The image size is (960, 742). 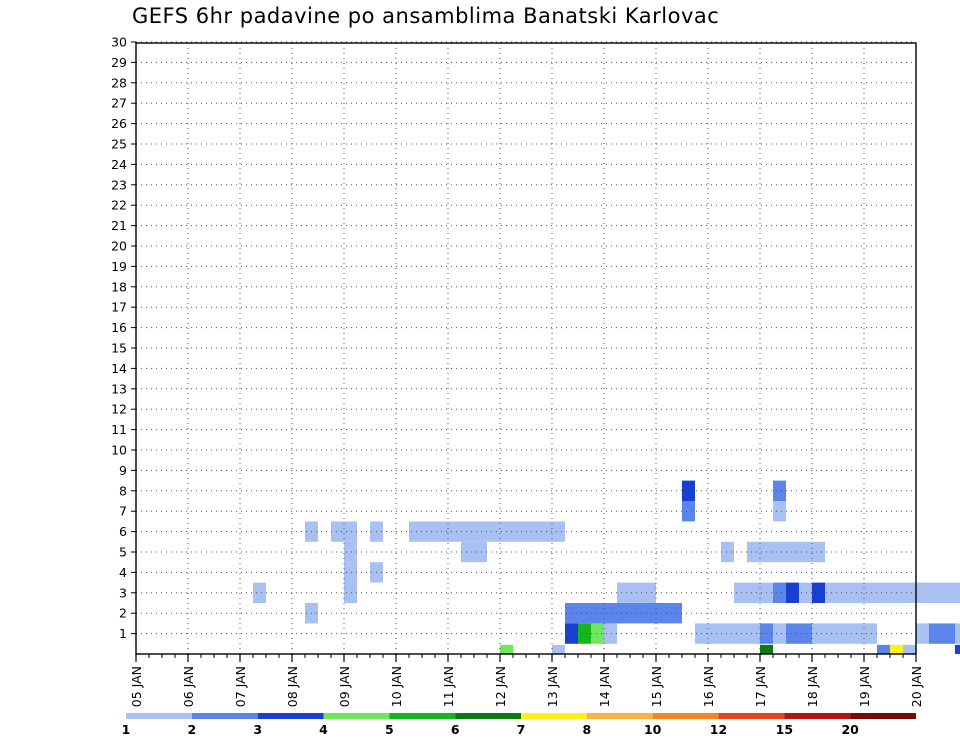 What do you see at coordinates (344, 686) in the screenshot?
I see `x-tick-label: 09 JAN` at bounding box center [344, 686].